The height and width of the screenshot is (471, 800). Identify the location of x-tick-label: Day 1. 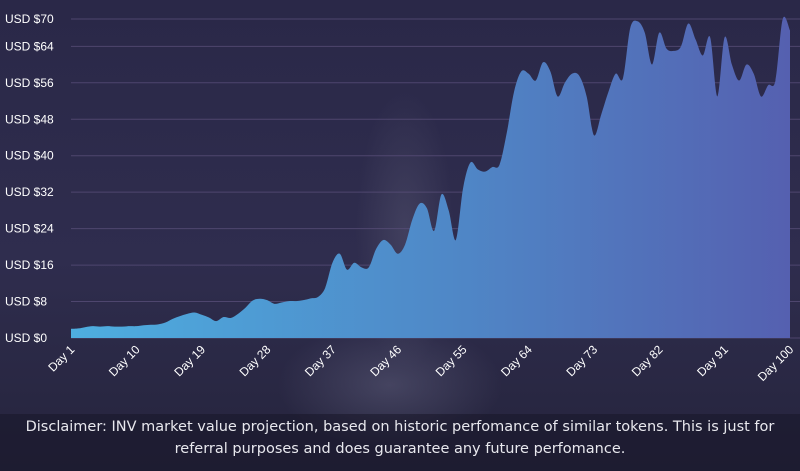
(61, 358).